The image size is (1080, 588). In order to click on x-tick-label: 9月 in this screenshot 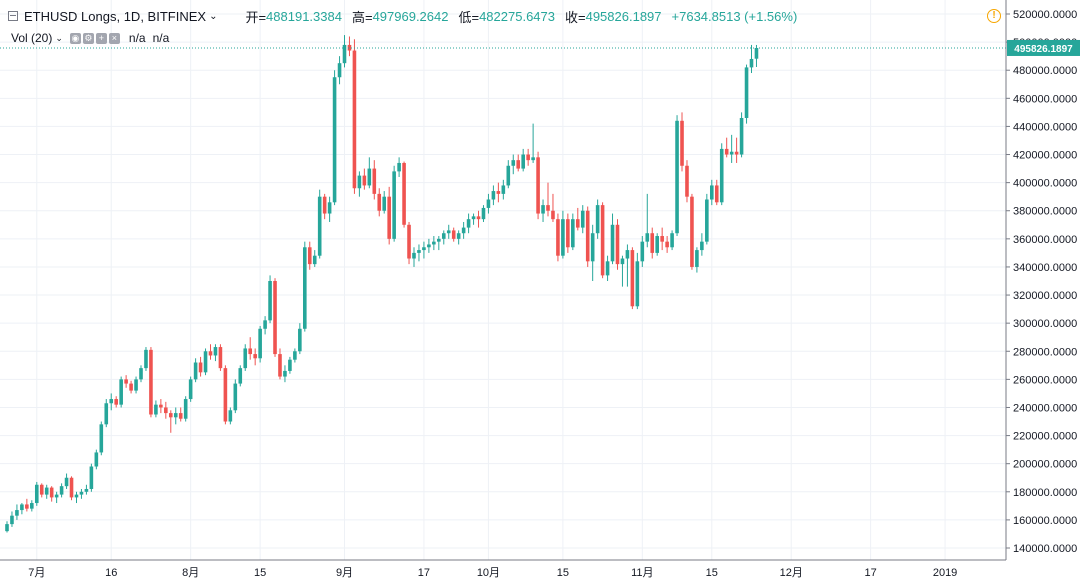, I will do `click(344, 573)`.